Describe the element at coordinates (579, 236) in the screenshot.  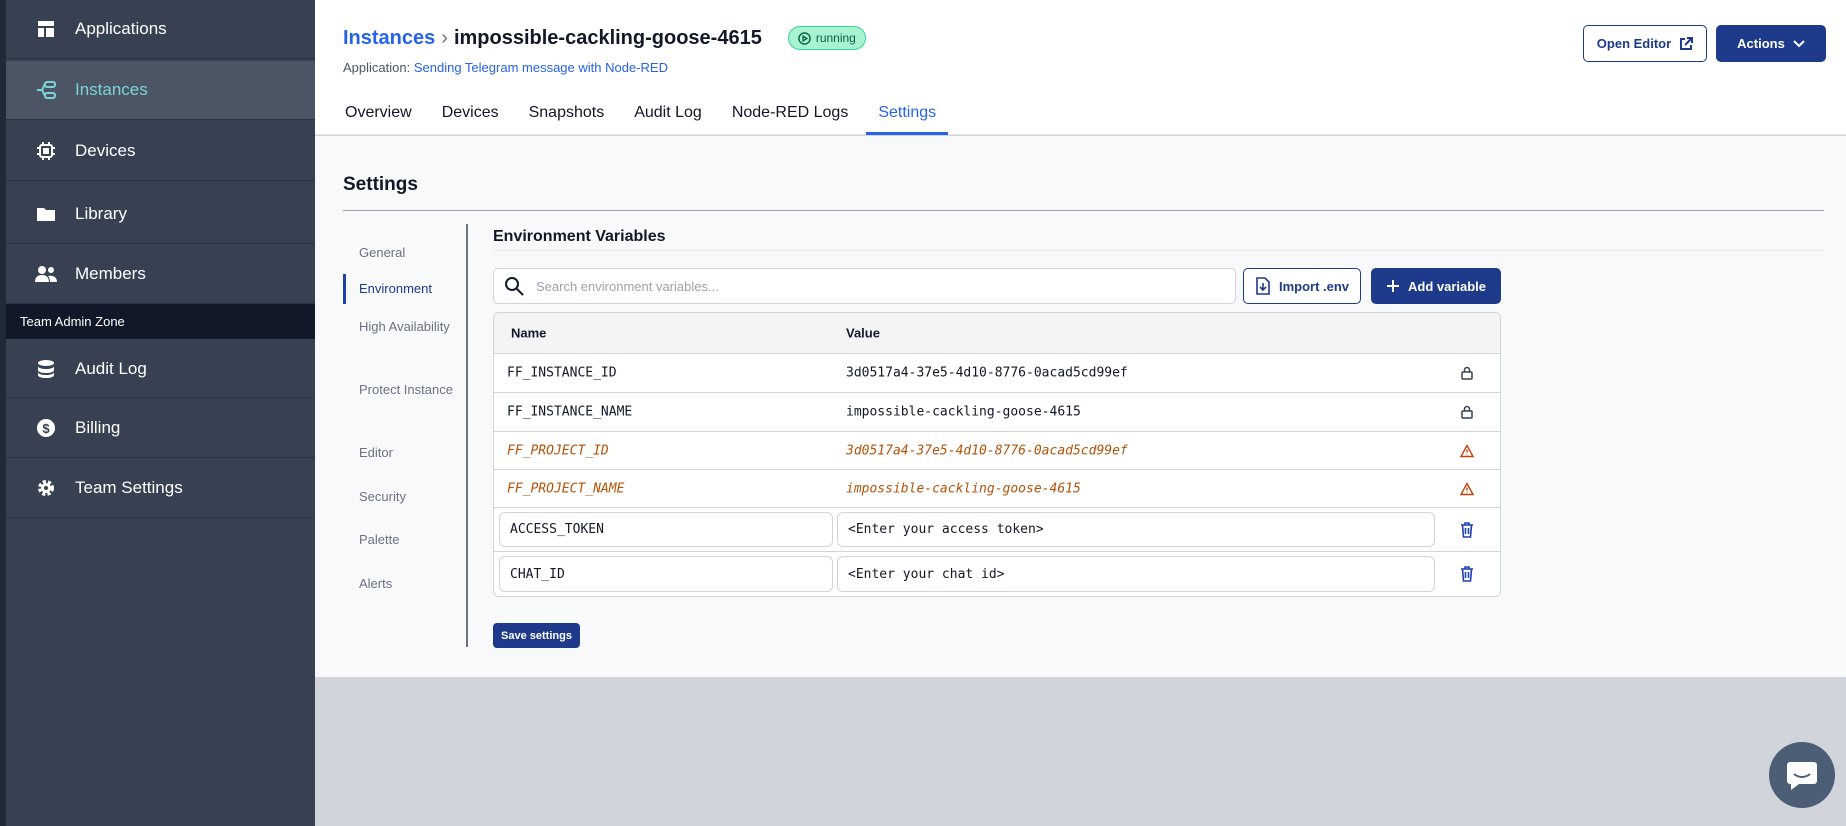
I see `env-vars-heading: Environment Variables` at that location.